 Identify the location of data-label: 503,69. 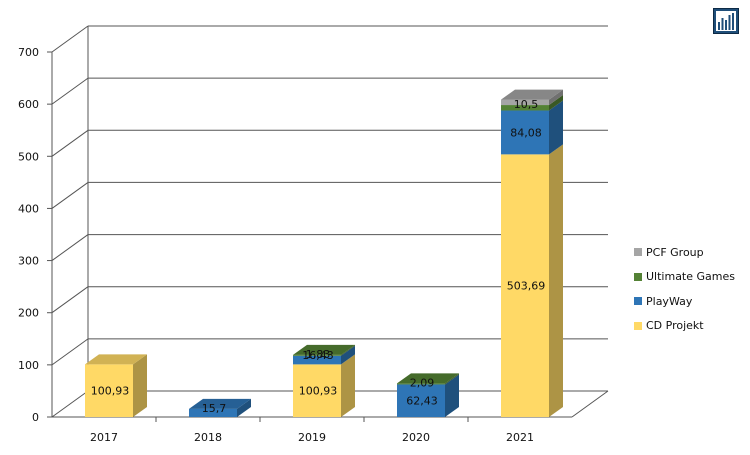
(526, 286).